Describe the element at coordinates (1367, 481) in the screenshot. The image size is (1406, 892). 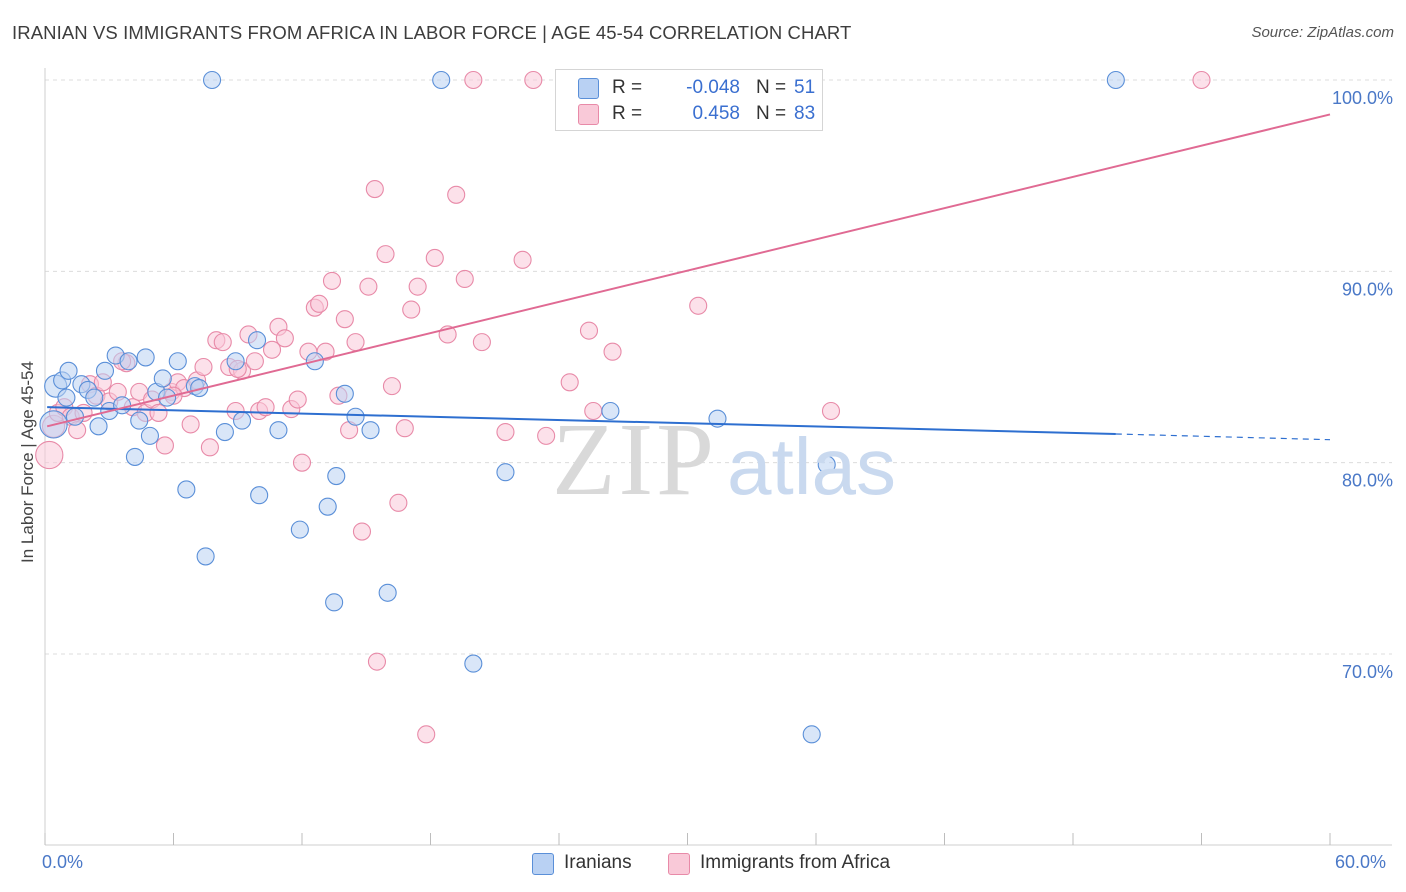
I see `y-tick-label: 80.0%` at that location.